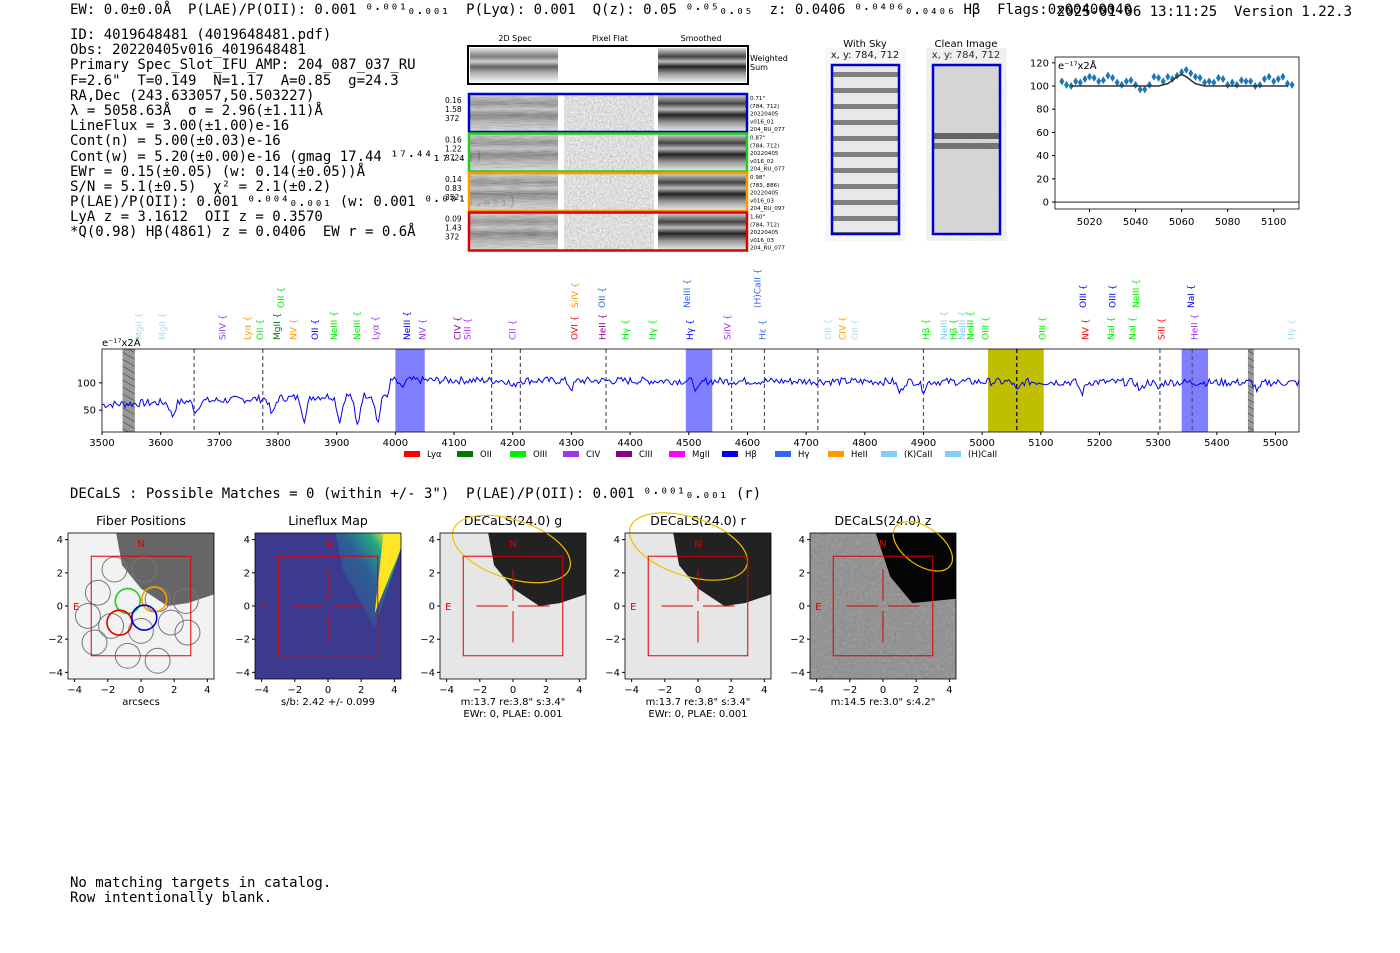 The image size is (1400, 953). Describe the element at coordinates (89, 411) in the screenshot. I see `y-tick-label: 50` at that location.